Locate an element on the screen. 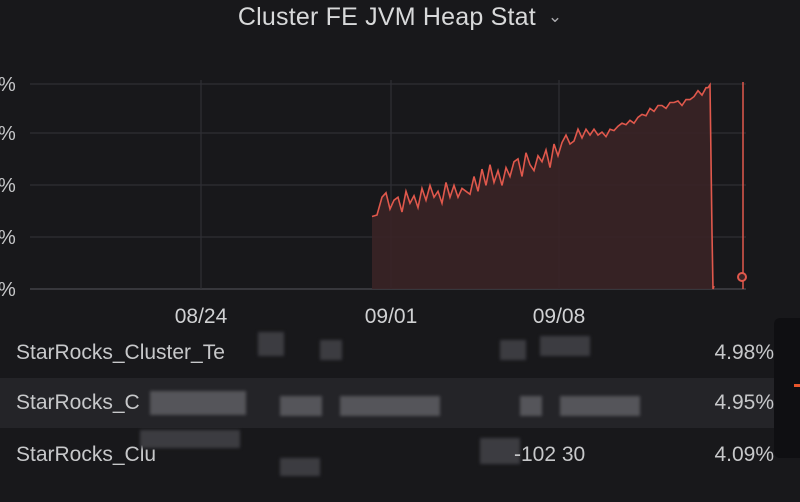  legend-row: StarRocks_Clu -102 30 4.09% is located at coordinates (400, 455).